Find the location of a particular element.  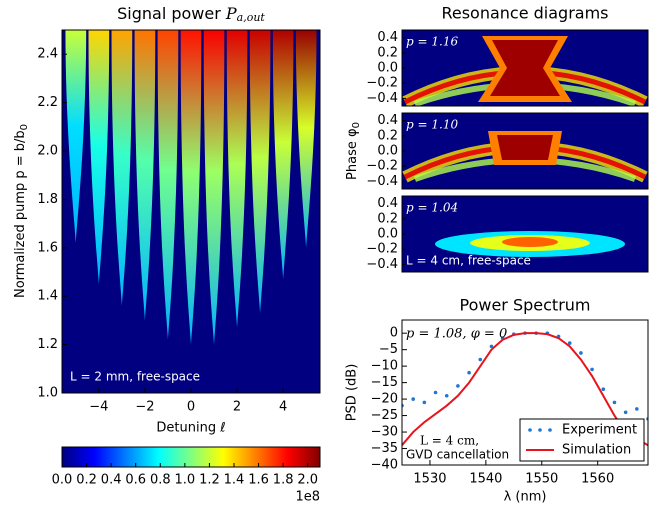

y-tick-label: 2.2 is located at coordinates (47, 102).